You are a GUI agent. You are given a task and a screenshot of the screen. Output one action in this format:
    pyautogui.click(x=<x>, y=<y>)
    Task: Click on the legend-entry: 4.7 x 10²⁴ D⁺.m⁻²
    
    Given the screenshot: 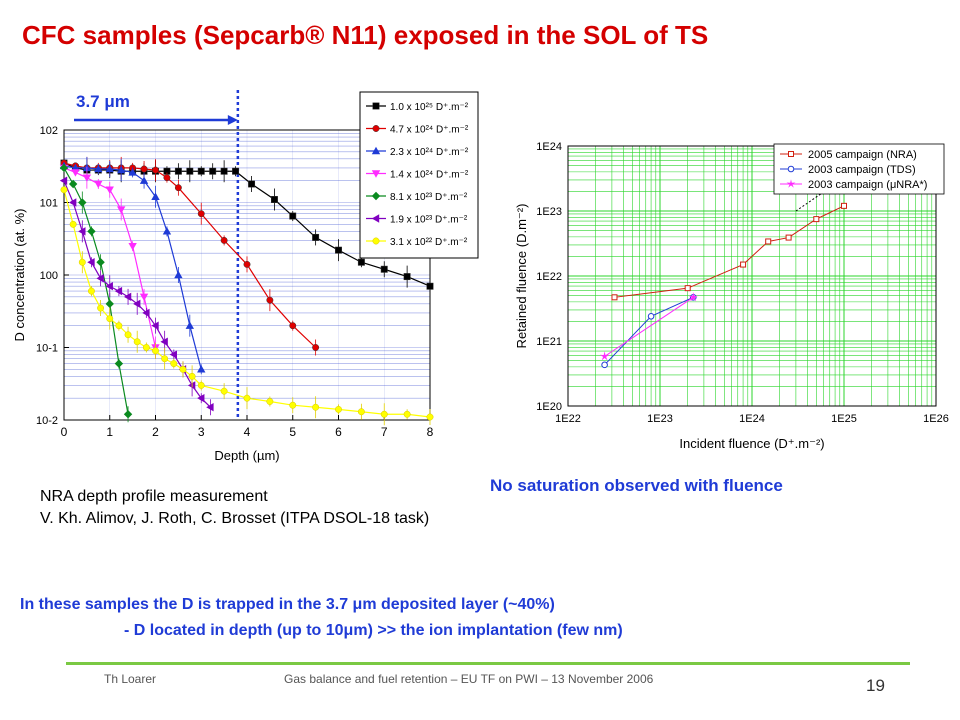 What is the action you would take?
    pyautogui.click(x=429, y=130)
    